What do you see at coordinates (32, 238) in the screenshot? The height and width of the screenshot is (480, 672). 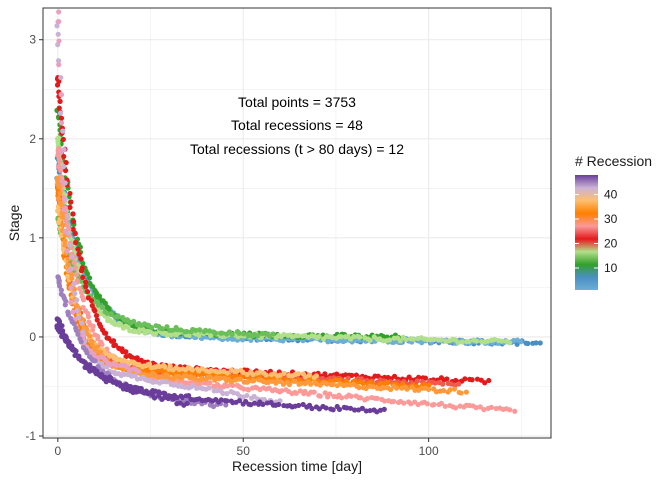 I see `y-tick-label: 1` at bounding box center [32, 238].